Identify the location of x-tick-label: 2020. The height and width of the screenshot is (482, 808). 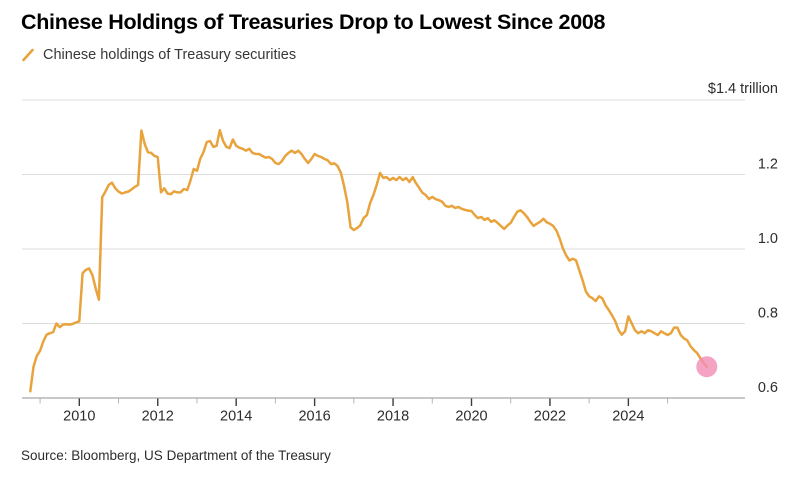
(471, 417).